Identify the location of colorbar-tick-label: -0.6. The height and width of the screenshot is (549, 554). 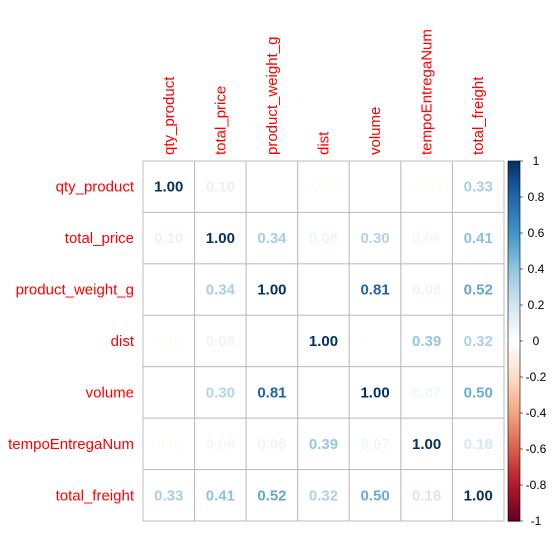
(536, 449).